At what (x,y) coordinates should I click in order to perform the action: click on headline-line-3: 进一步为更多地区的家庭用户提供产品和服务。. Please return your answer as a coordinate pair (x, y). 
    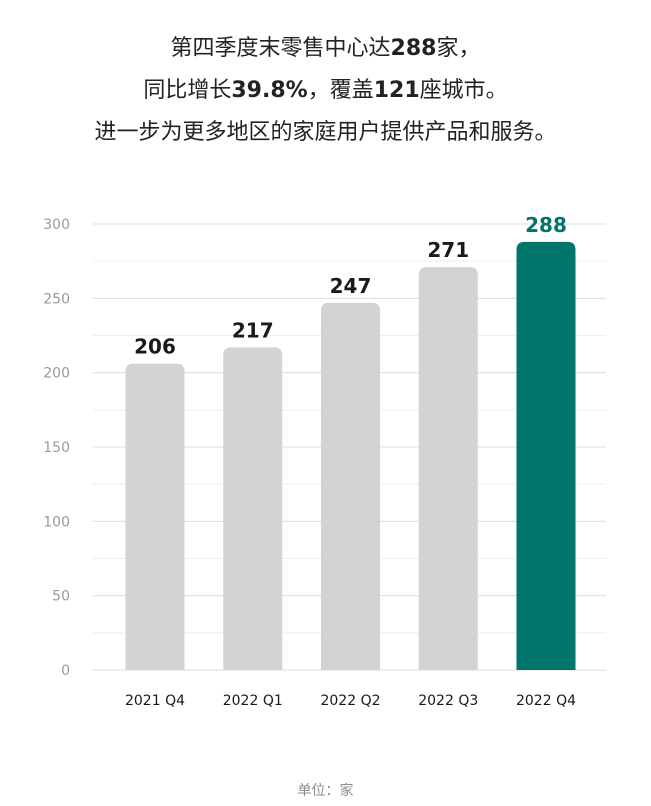
    Looking at the image, I should click on (325, 132).